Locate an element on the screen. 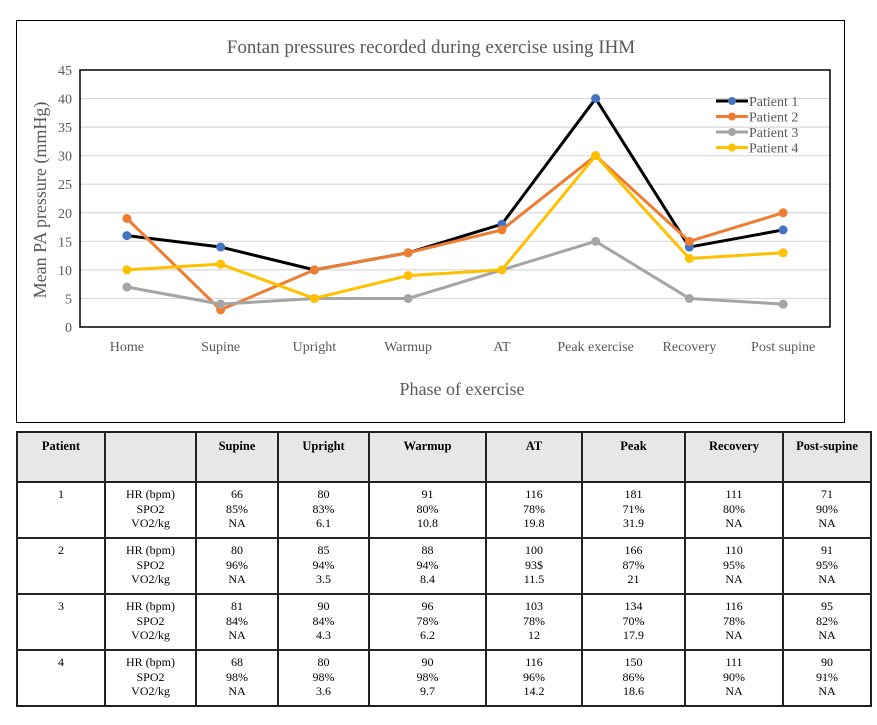 This screenshot has width=877, height=725. y-tick-label: 25 is located at coordinates (65, 185).